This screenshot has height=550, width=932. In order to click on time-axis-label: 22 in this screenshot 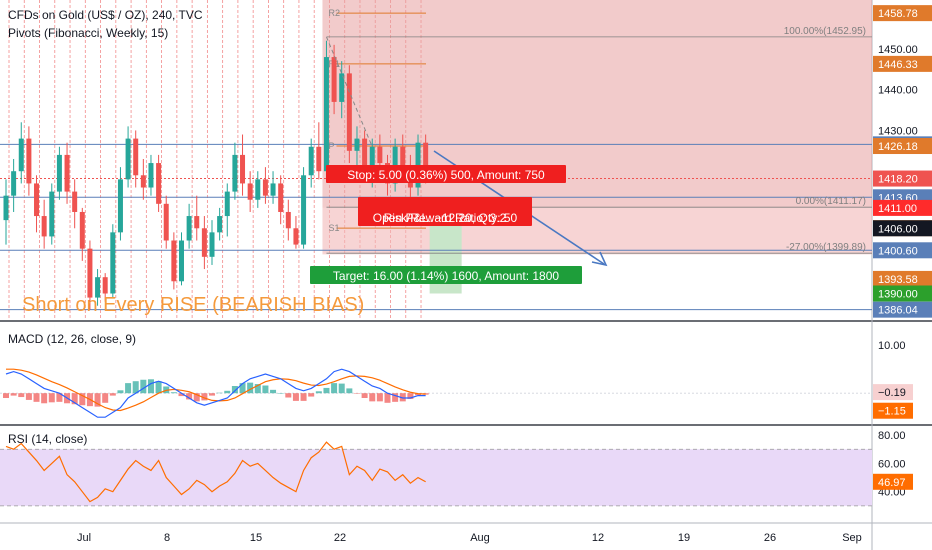, I will do `click(340, 538)`.